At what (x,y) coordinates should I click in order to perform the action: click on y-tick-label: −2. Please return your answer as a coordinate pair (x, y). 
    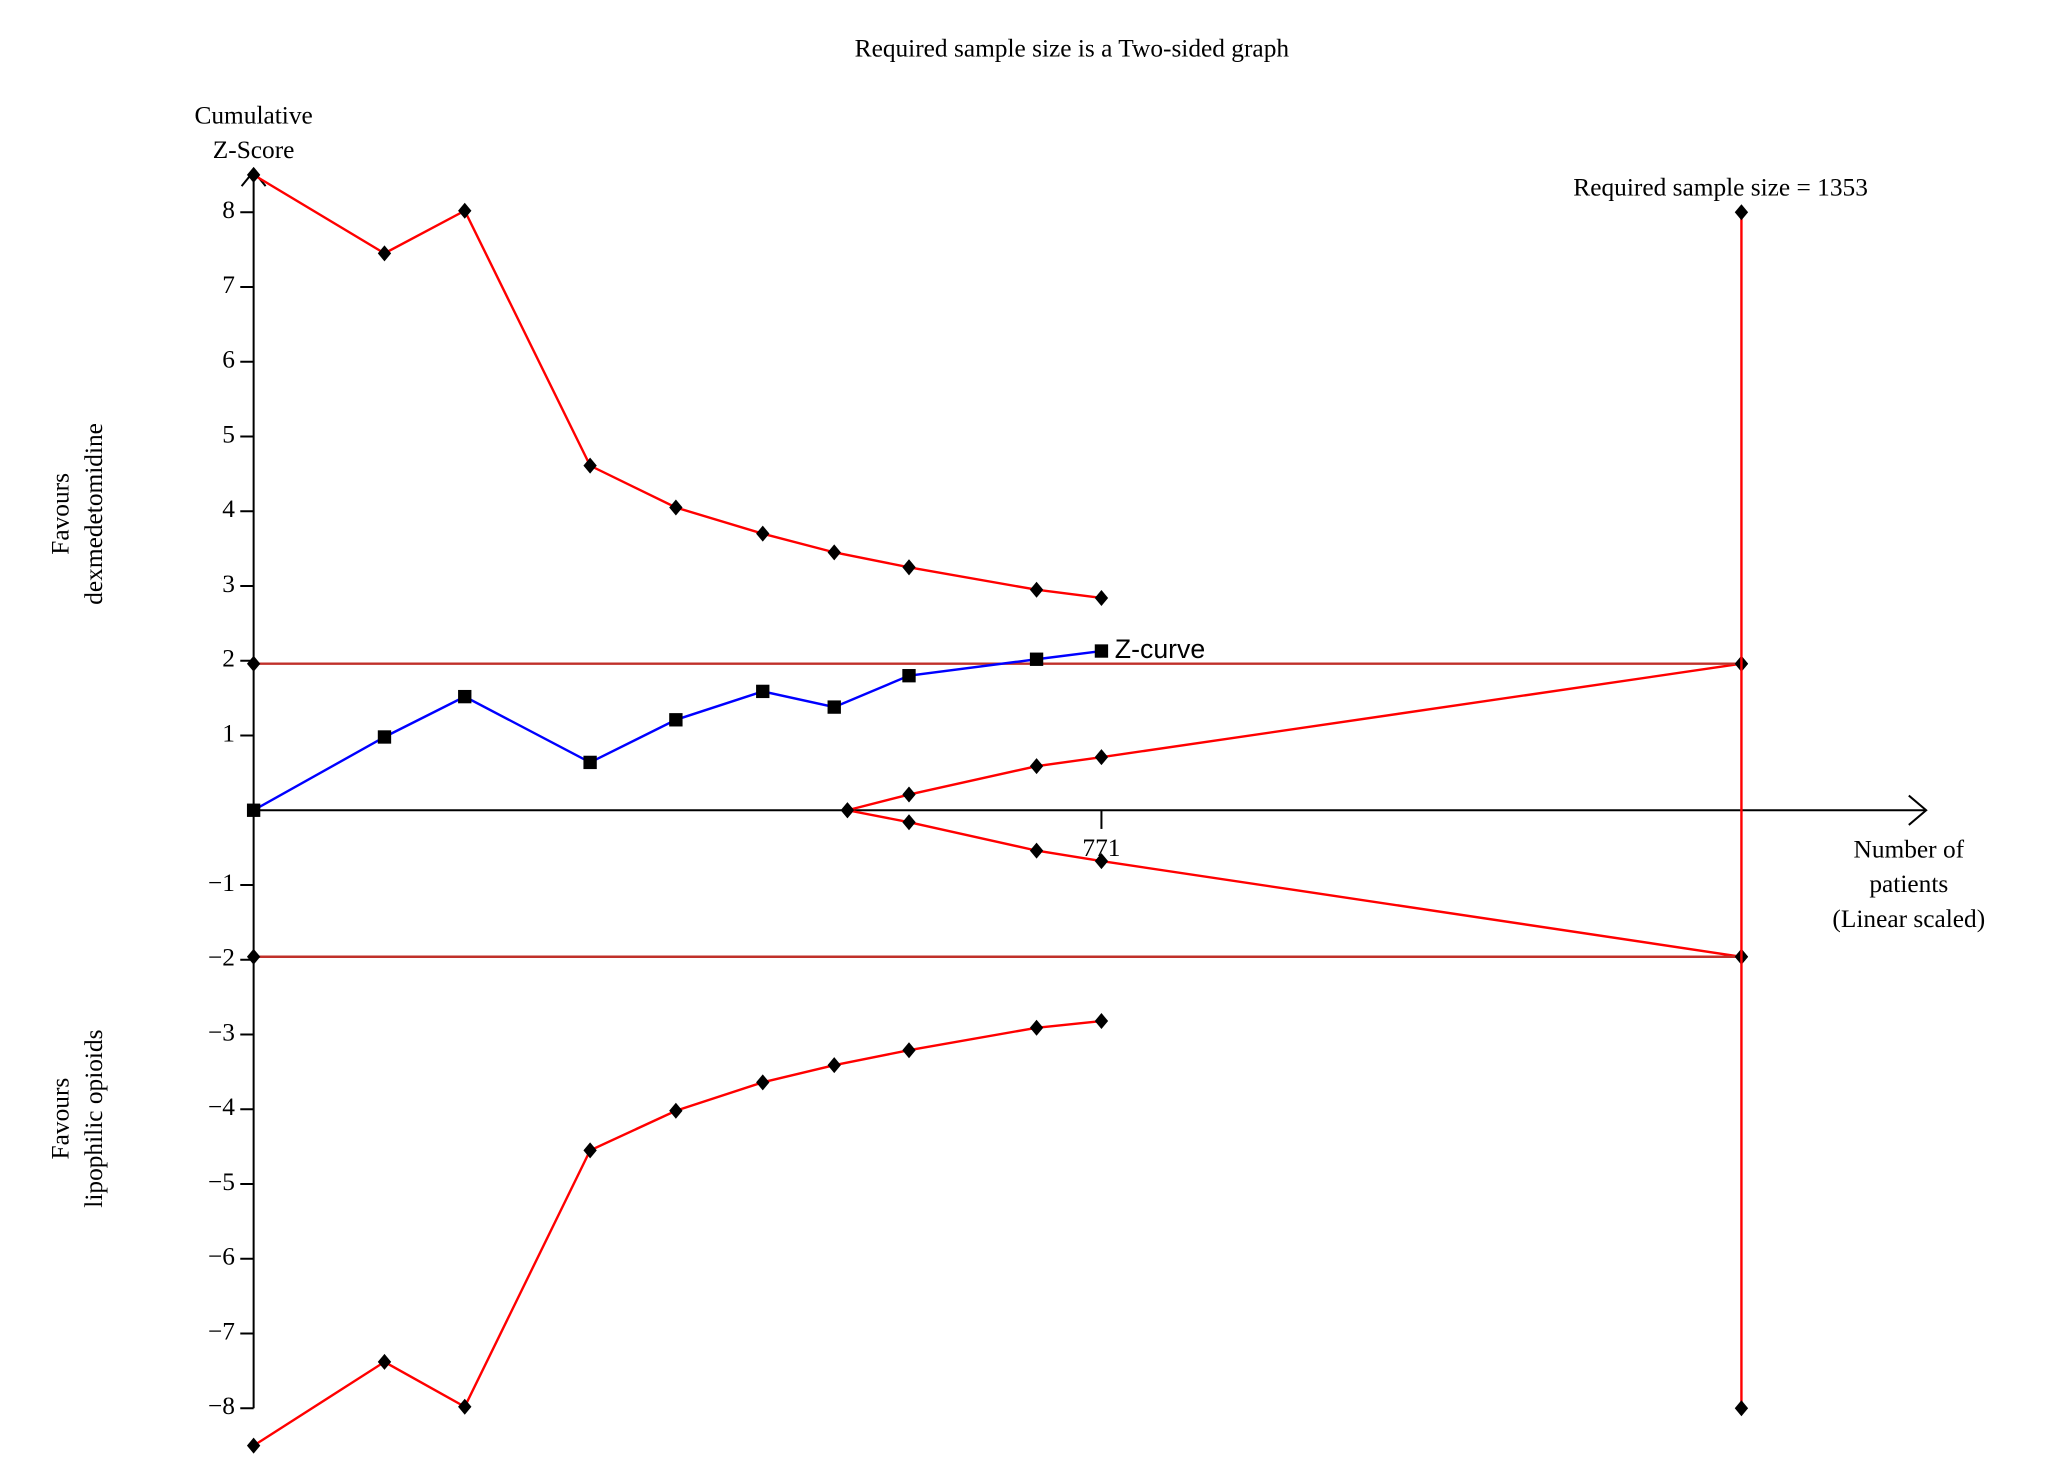
    Looking at the image, I should click on (221, 958).